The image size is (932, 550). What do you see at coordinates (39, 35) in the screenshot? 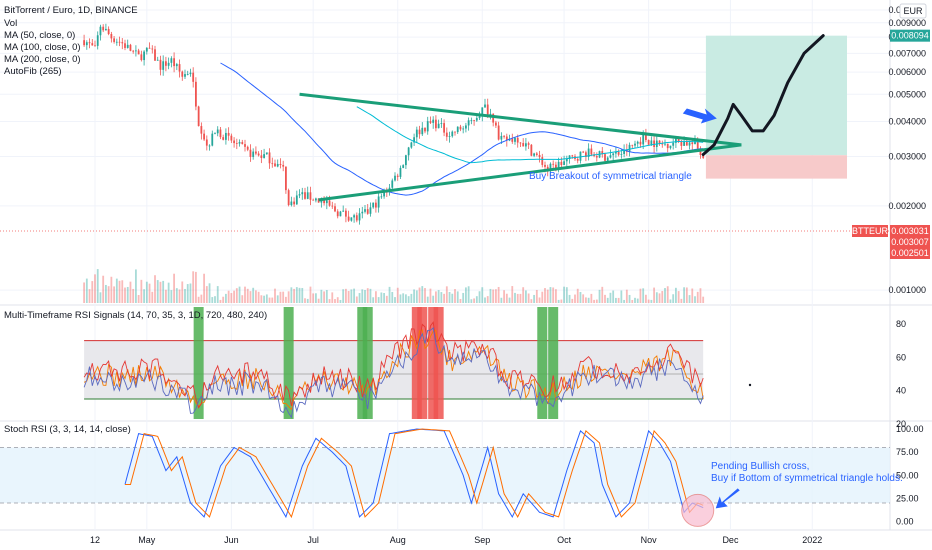
I see `legend-ma50: MA (50, close, 0)` at bounding box center [39, 35].